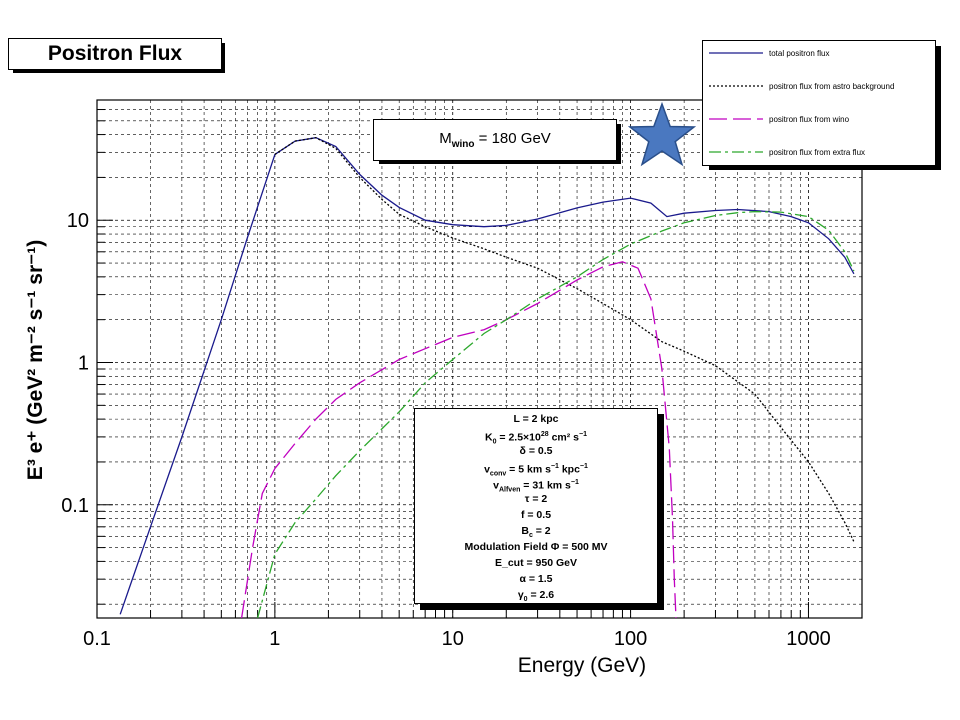 The width and height of the screenshot is (960, 720). What do you see at coordinates (75, 506) in the screenshot?
I see `y-tick-label: 0.1` at bounding box center [75, 506].